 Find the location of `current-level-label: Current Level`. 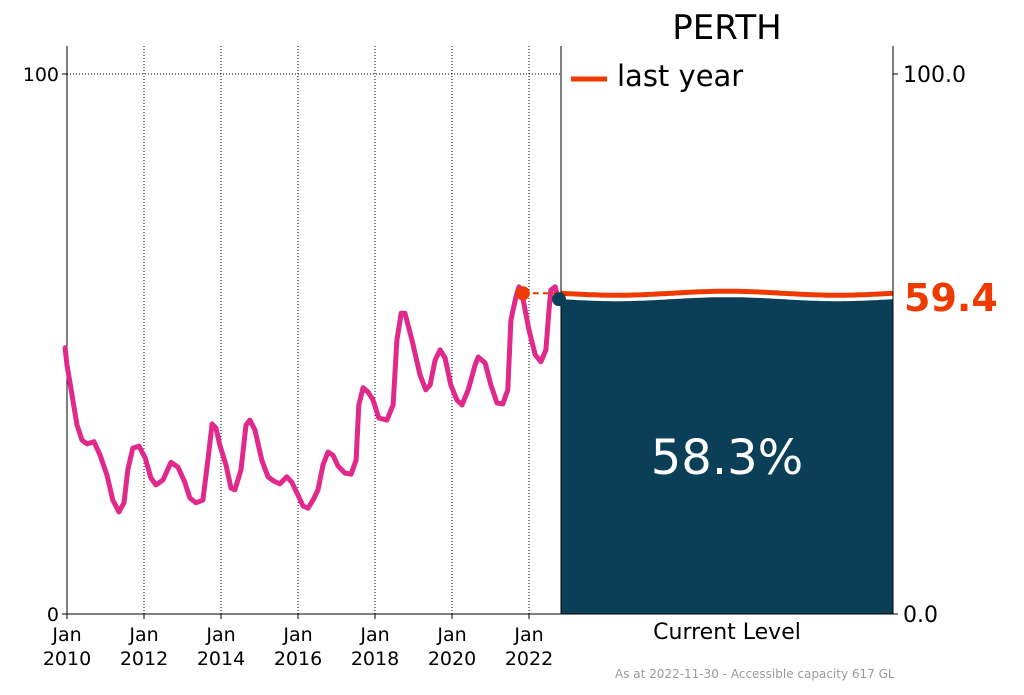

current-level-label: Current Level is located at coordinates (727, 632).